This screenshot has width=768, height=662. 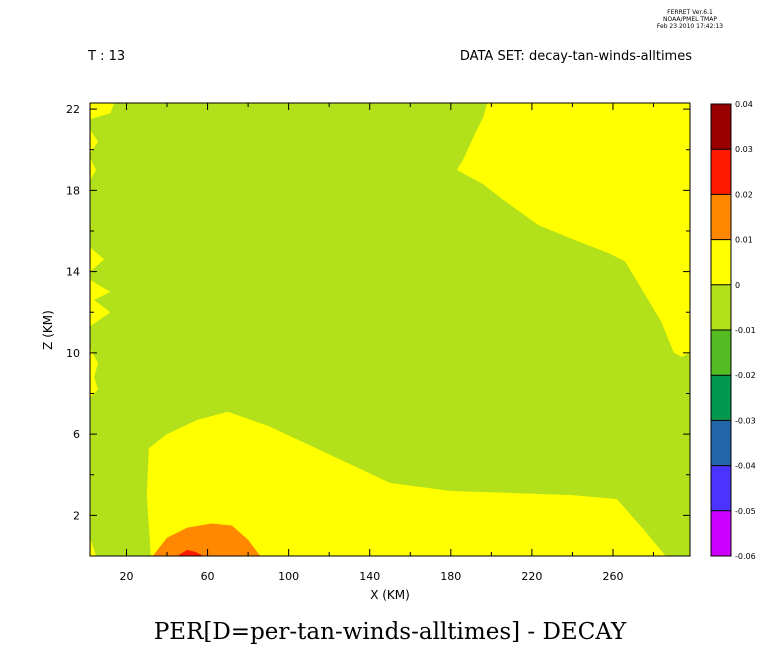 What do you see at coordinates (690, 26) in the screenshot?
I see `ferret-date-stamp: Feb 23 2010 17:42:13` at bounding box center [690, 26].